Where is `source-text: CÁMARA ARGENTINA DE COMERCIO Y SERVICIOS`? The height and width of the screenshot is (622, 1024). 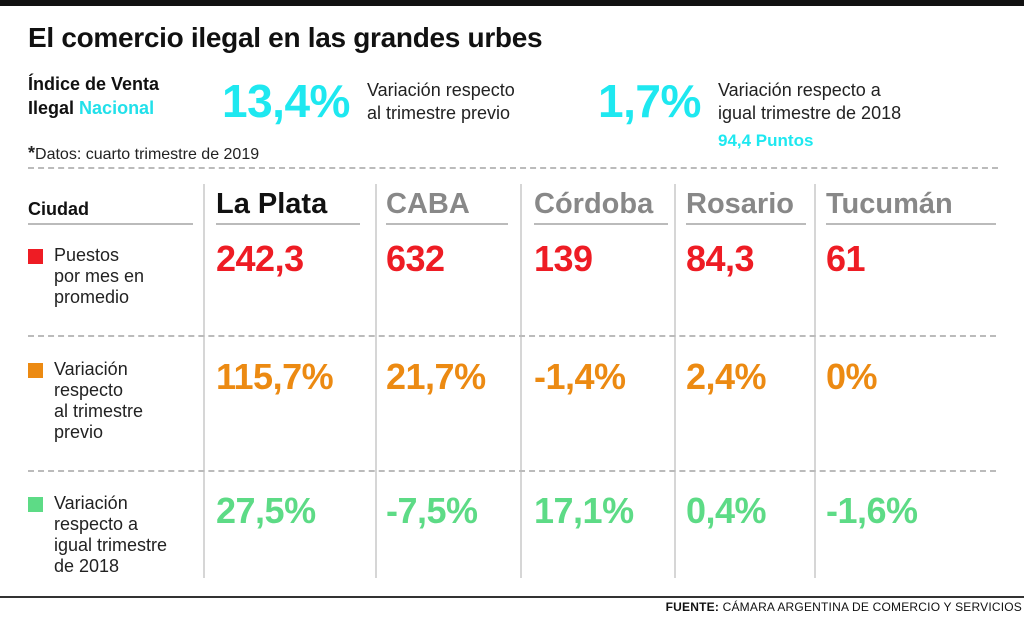 source-text: CÁMARA ARGENTINA DE COMERCIO Y SERVICIOS is located at coordinates (872, 607).